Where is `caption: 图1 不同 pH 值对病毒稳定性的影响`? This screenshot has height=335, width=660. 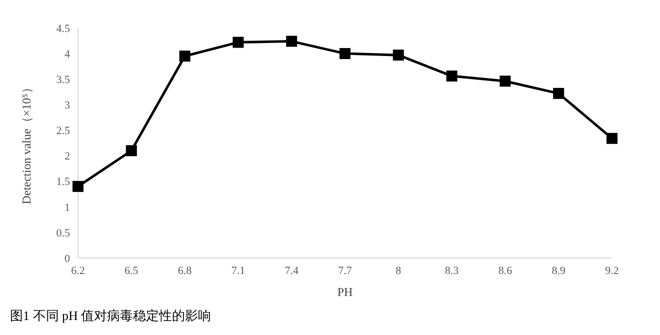 caption: 图1 不同 pH 值对病毒稳定性的影响 is located at coordinates (111, 316).